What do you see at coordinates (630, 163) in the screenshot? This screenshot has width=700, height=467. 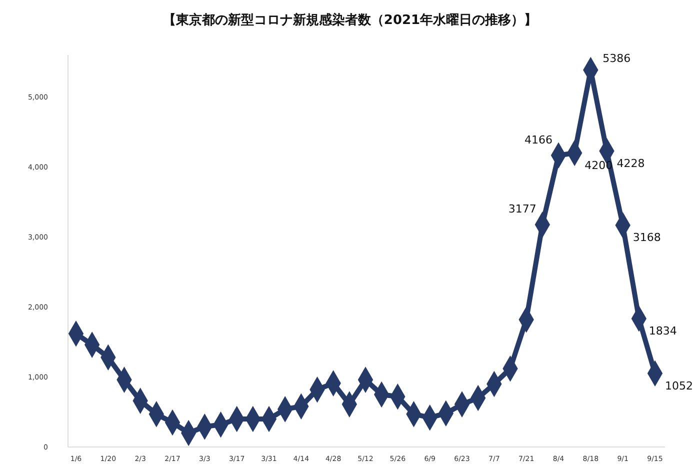 I see `data-label: 4228` at bounding box center [630, 163].